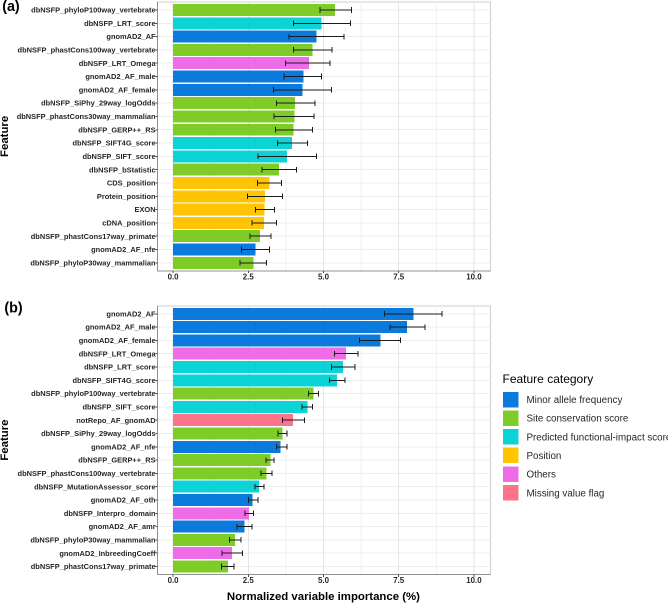  Describe the element at coordinates (575, 400) in the screenshot. I see `svg-text: Minor allele frequency` at that location.